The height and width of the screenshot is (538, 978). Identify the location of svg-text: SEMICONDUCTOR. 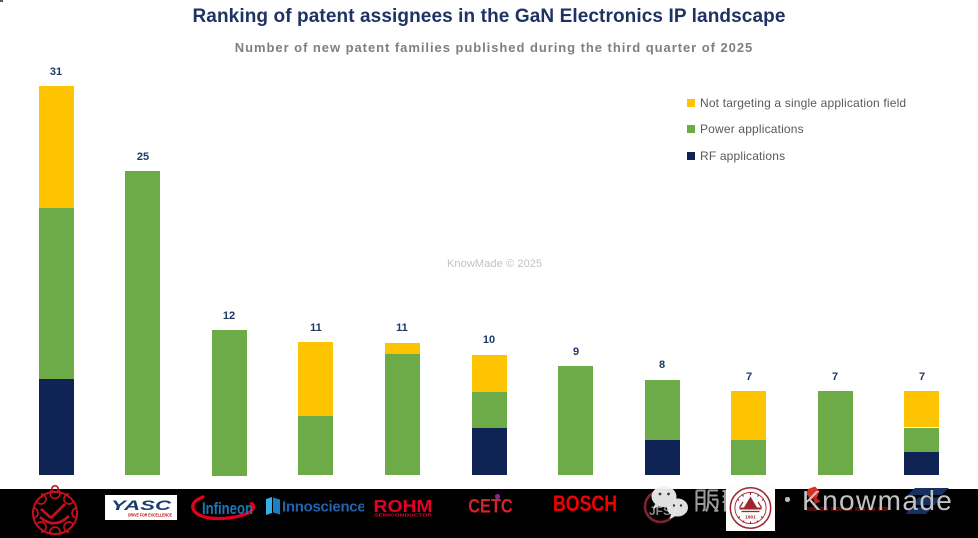
(403, 514).